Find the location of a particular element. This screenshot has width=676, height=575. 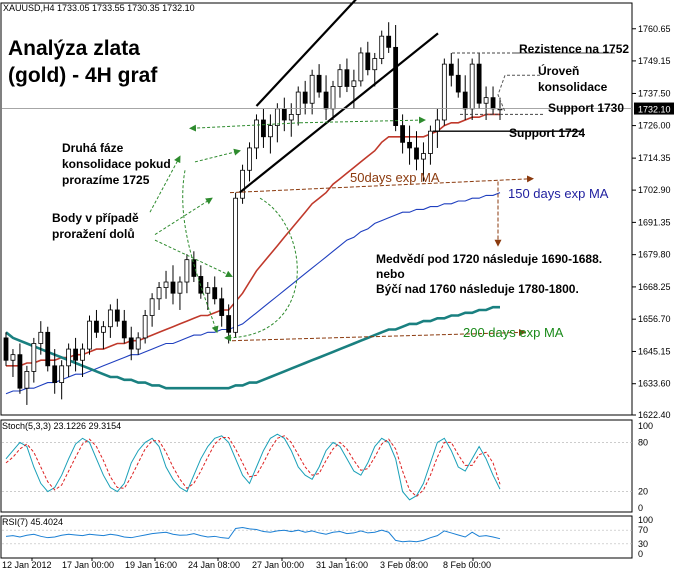

channel-upper-line is located at coordinates (306, 53).